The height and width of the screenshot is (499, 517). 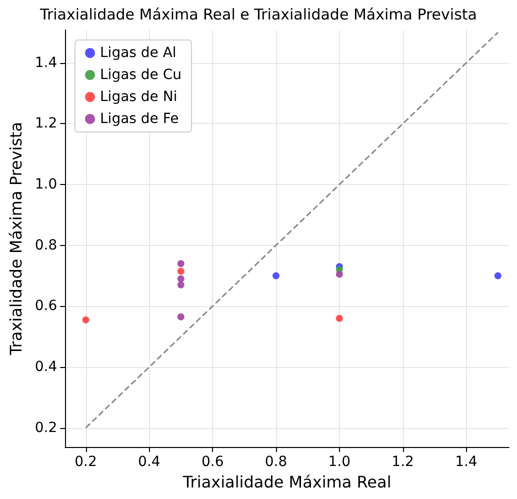 What do you see at coordinates (46, 245) in the screenshot?
I see `y-tick-label: 0.8` at bounding box center [46, 245].